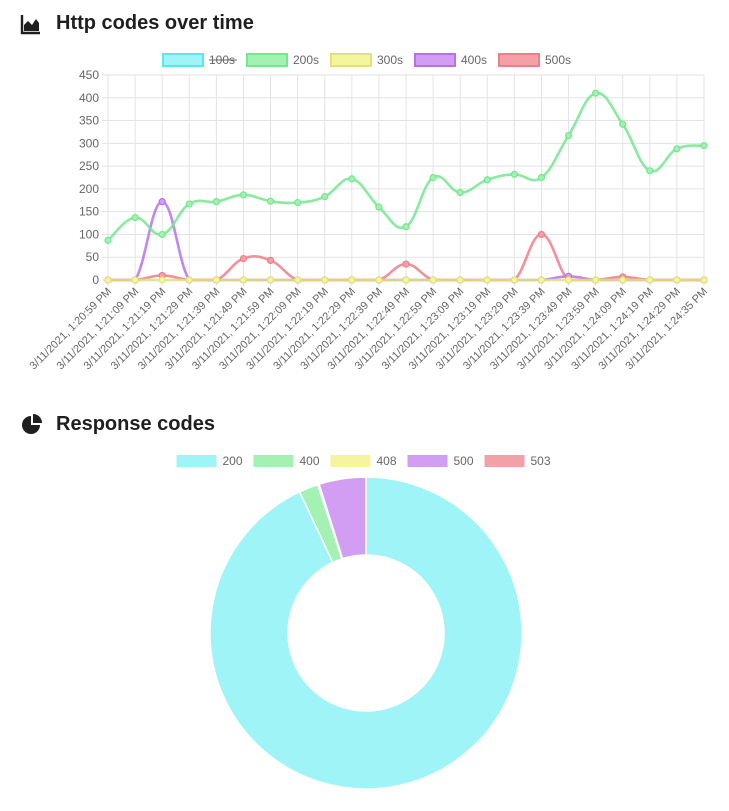  I want to click on legend-item-500s: 500s, so click(534, 60).